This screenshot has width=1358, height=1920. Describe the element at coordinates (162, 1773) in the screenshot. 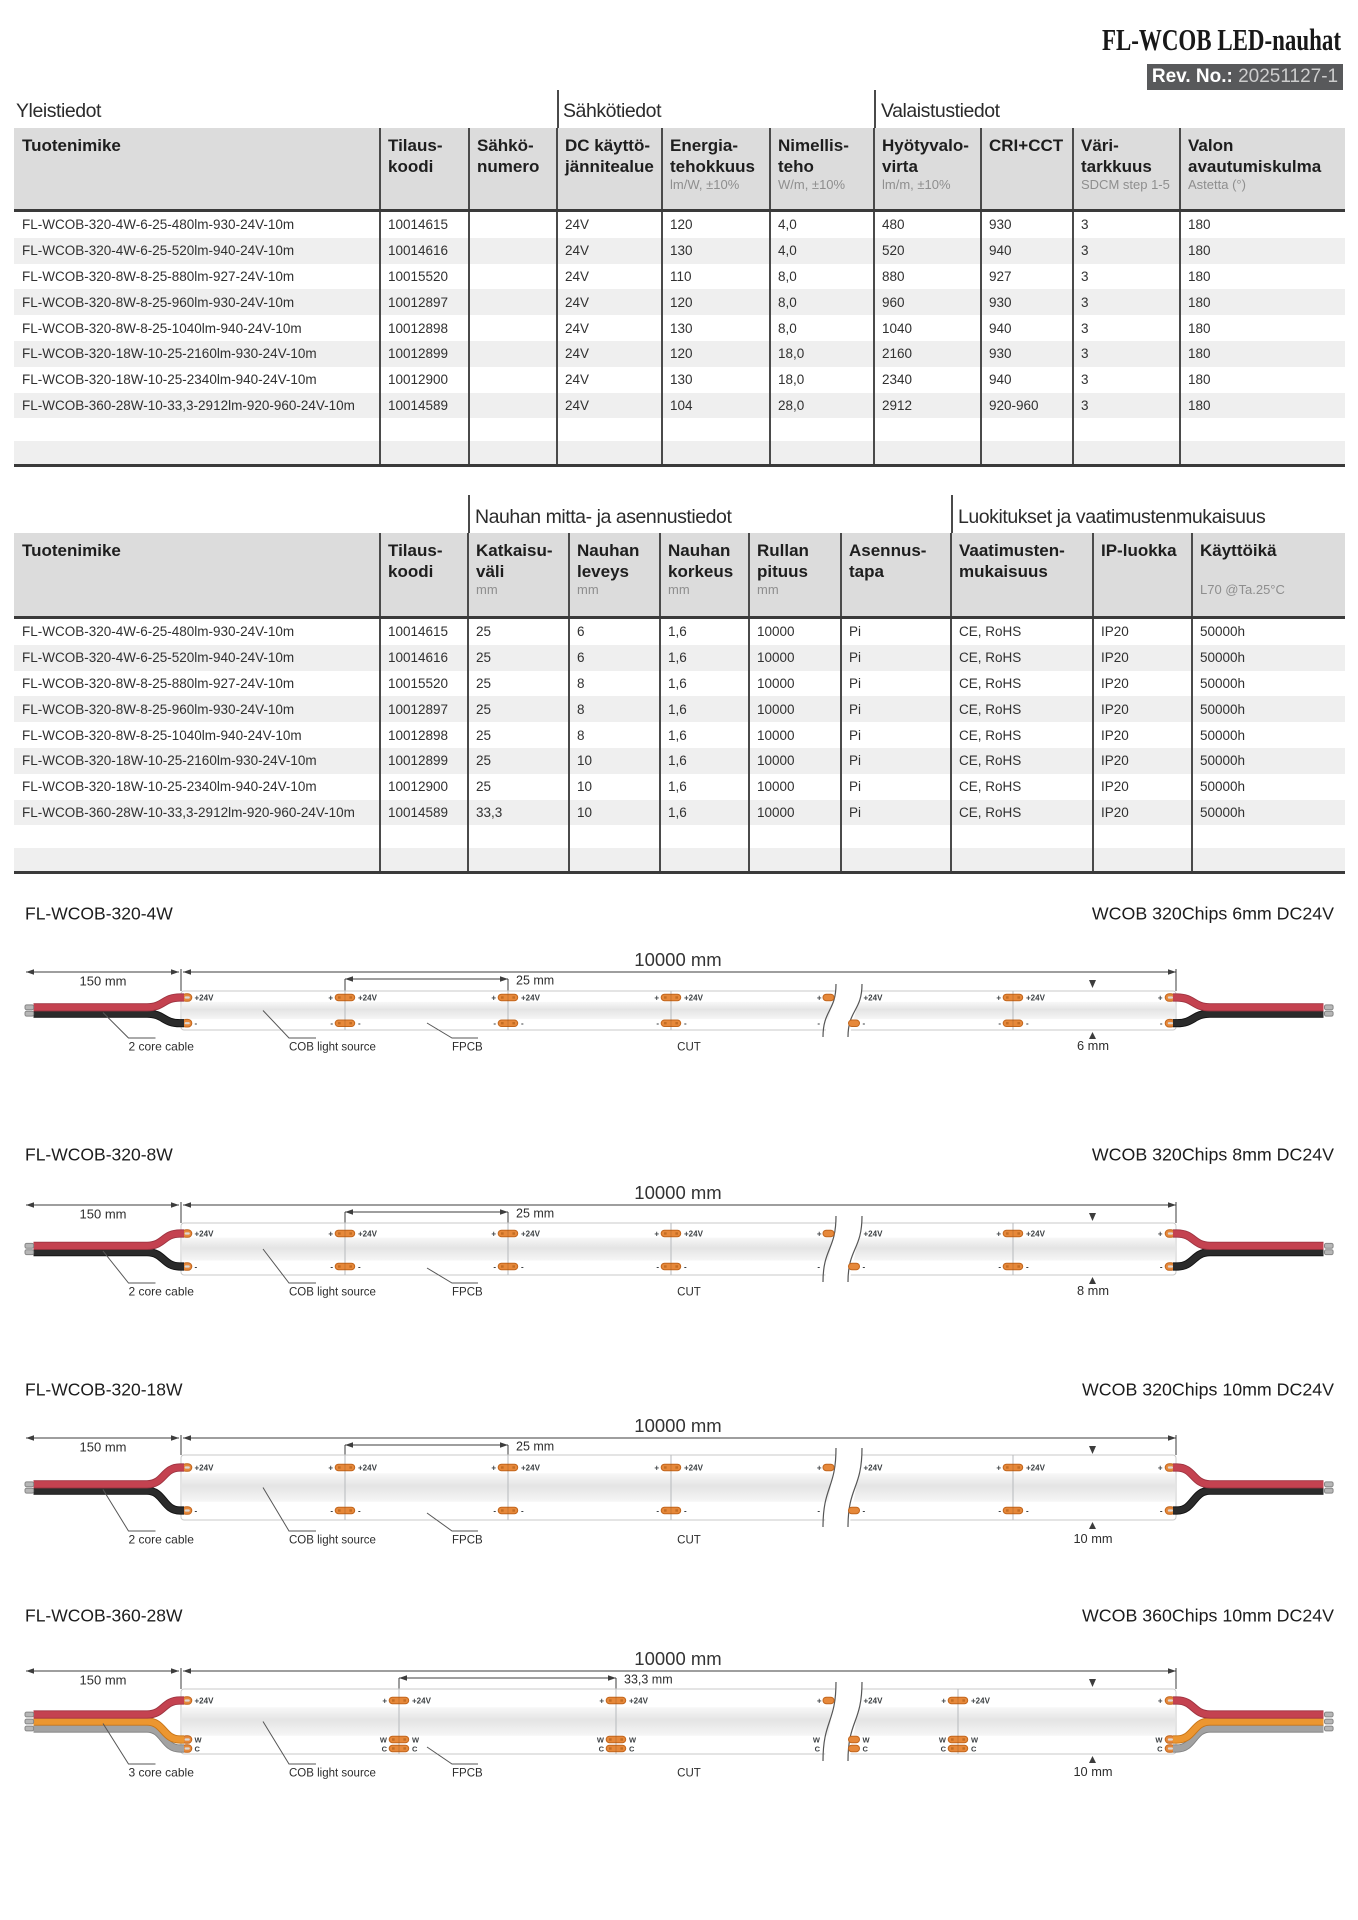

I see `svg-text: 3 core cable` at that location.